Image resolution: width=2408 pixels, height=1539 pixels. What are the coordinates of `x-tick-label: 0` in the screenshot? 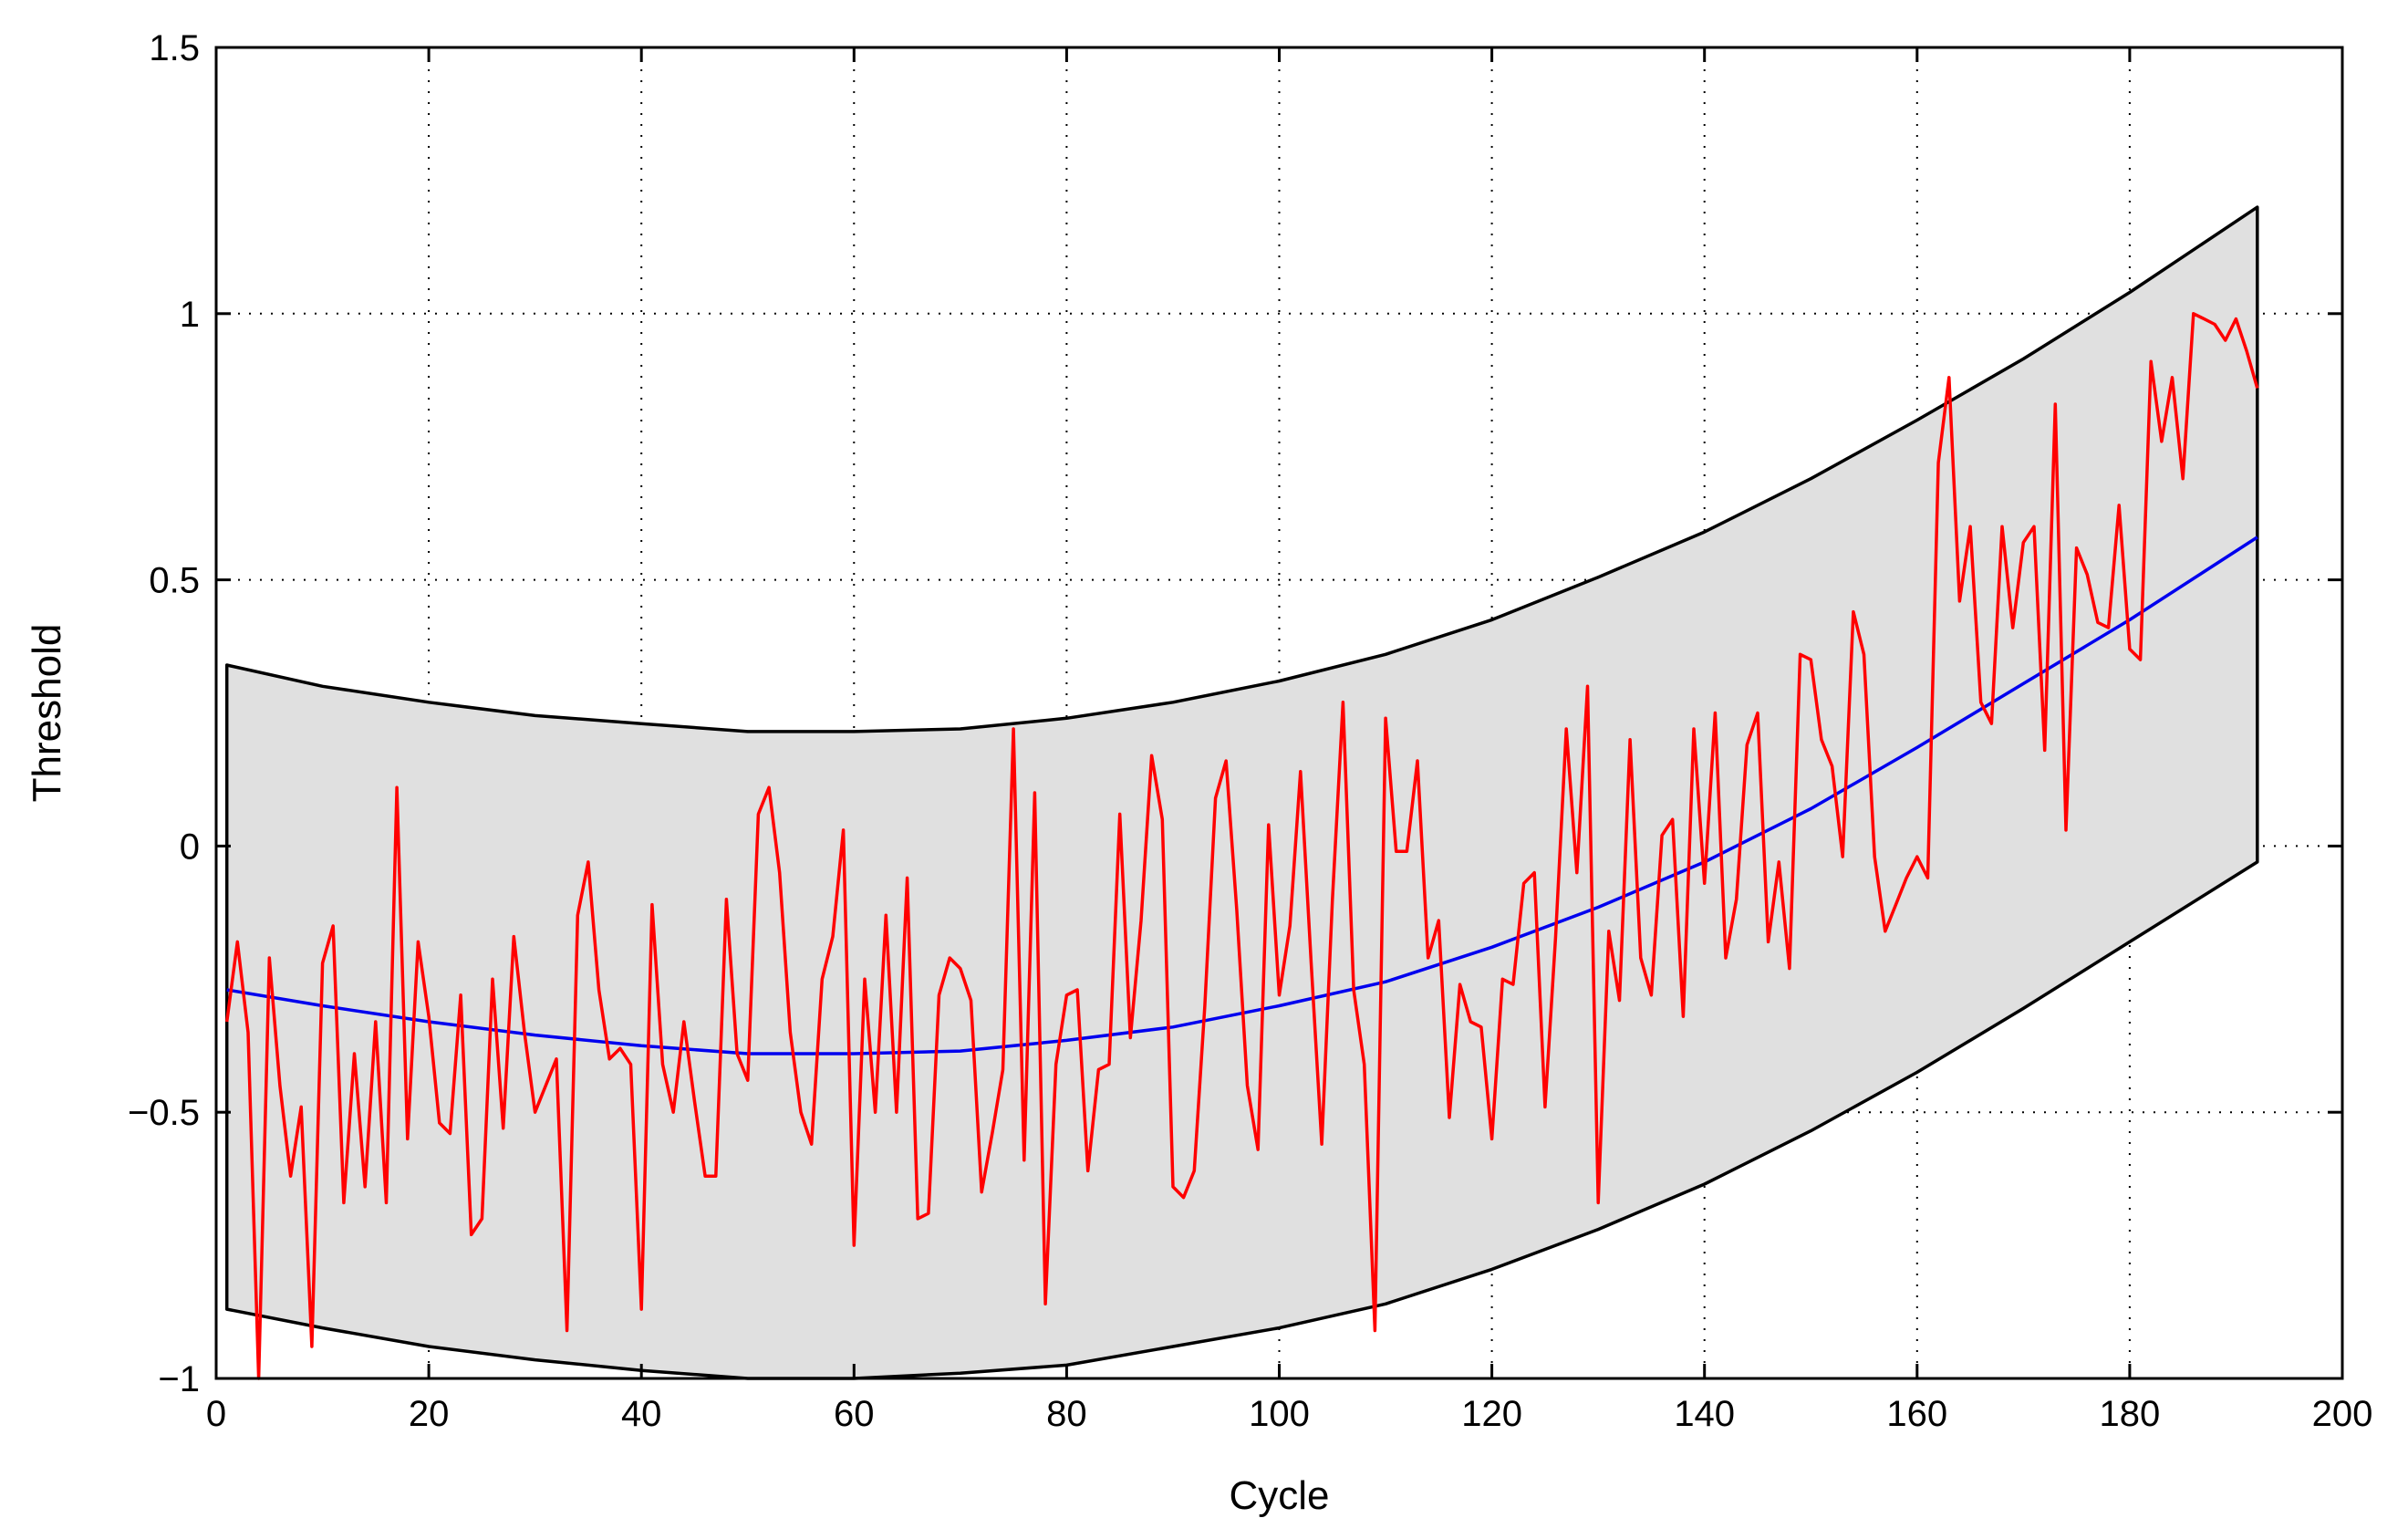 It's located at (216, 1414).